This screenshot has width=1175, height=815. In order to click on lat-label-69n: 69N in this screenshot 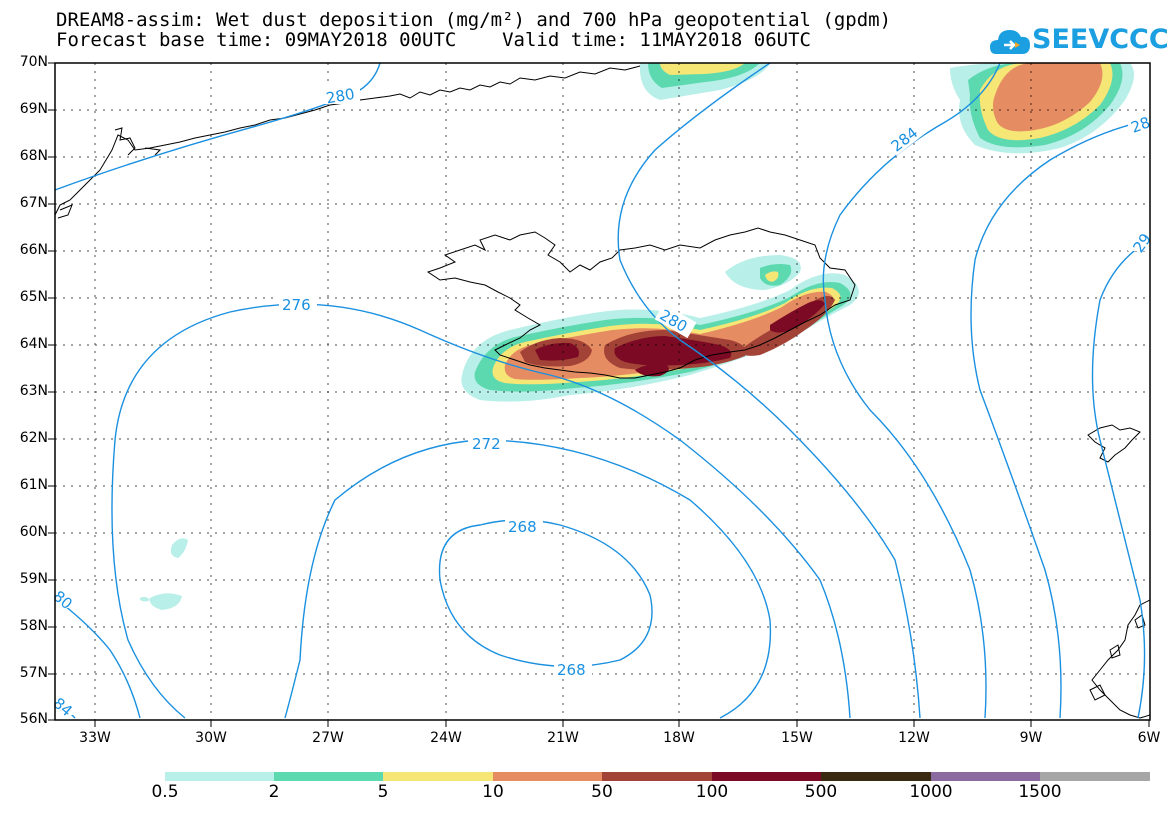, I will do `click(33, 109)`.